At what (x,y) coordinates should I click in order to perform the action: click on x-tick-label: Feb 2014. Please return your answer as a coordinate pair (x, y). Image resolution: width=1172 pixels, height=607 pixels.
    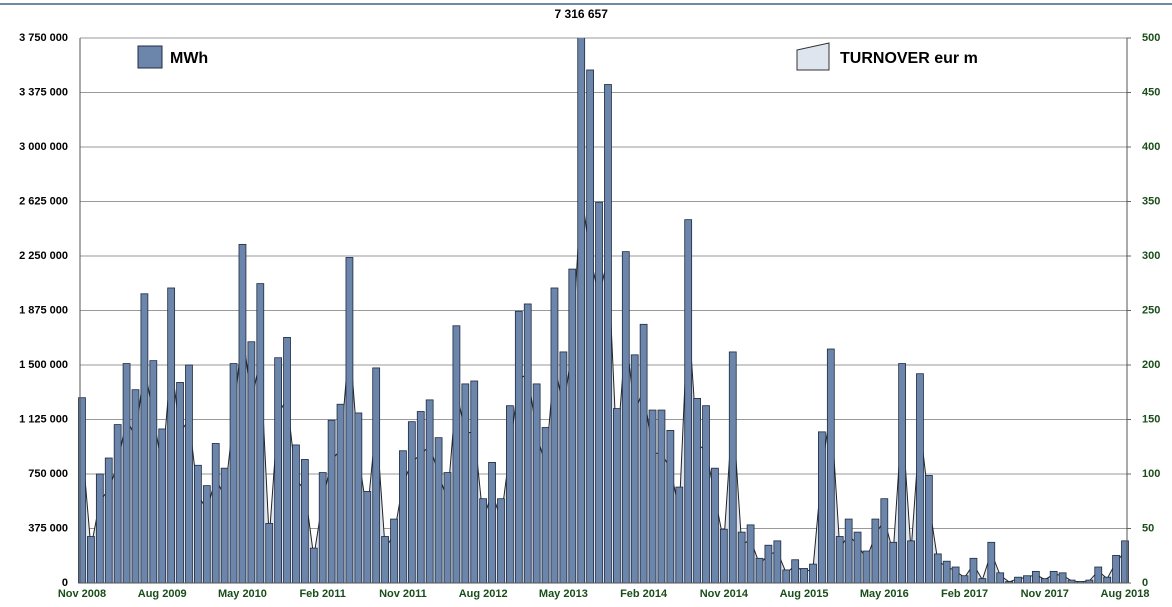
    Looking at the image, I should click on (644, 594).